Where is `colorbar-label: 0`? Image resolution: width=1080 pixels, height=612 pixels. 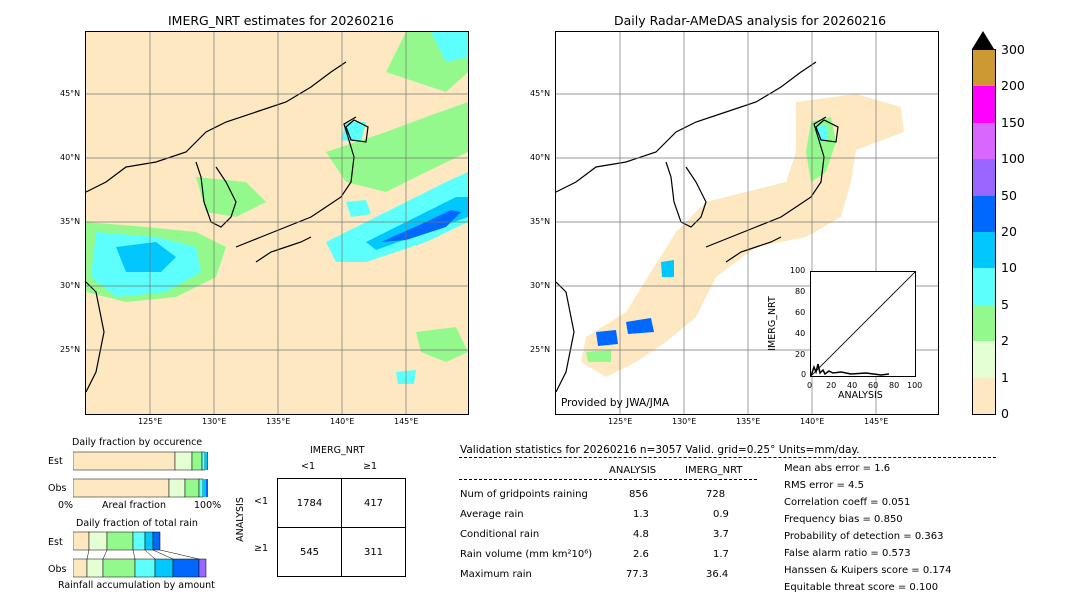
colorbar-label: 0 is located at coordinates (1005, 413).